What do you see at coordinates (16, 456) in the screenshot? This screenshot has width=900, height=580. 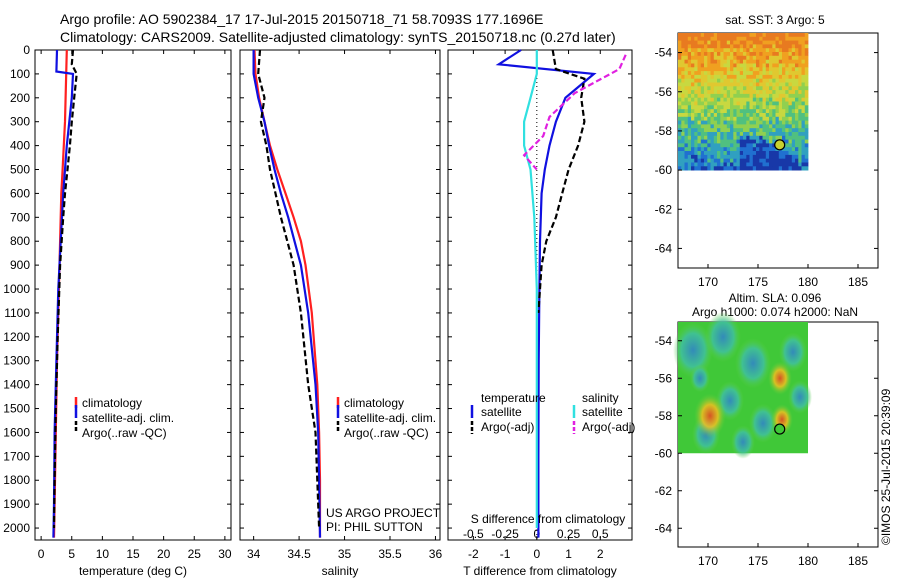 I see `depth-tick-label: 1700` at bounding box center [16, 456].